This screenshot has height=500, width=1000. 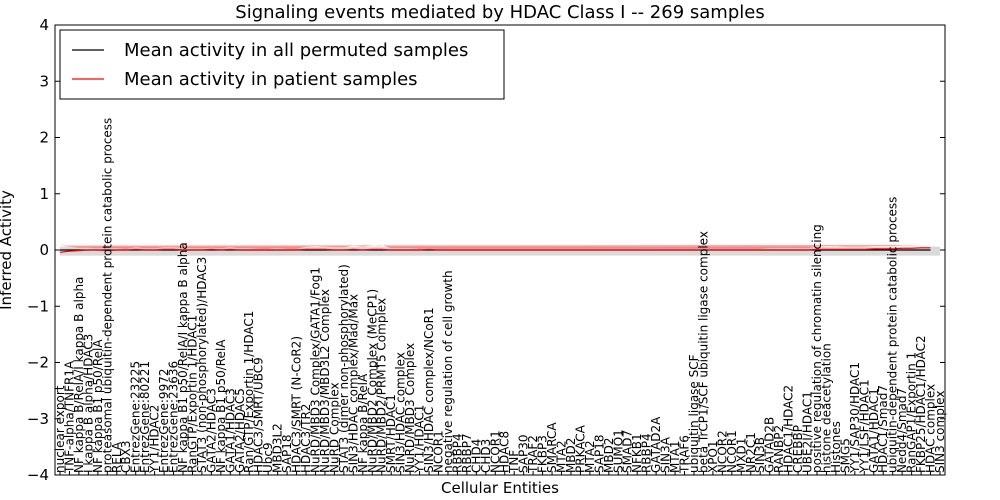 I want to click on x-tick-label: TNF, so click(x=514, y=462).